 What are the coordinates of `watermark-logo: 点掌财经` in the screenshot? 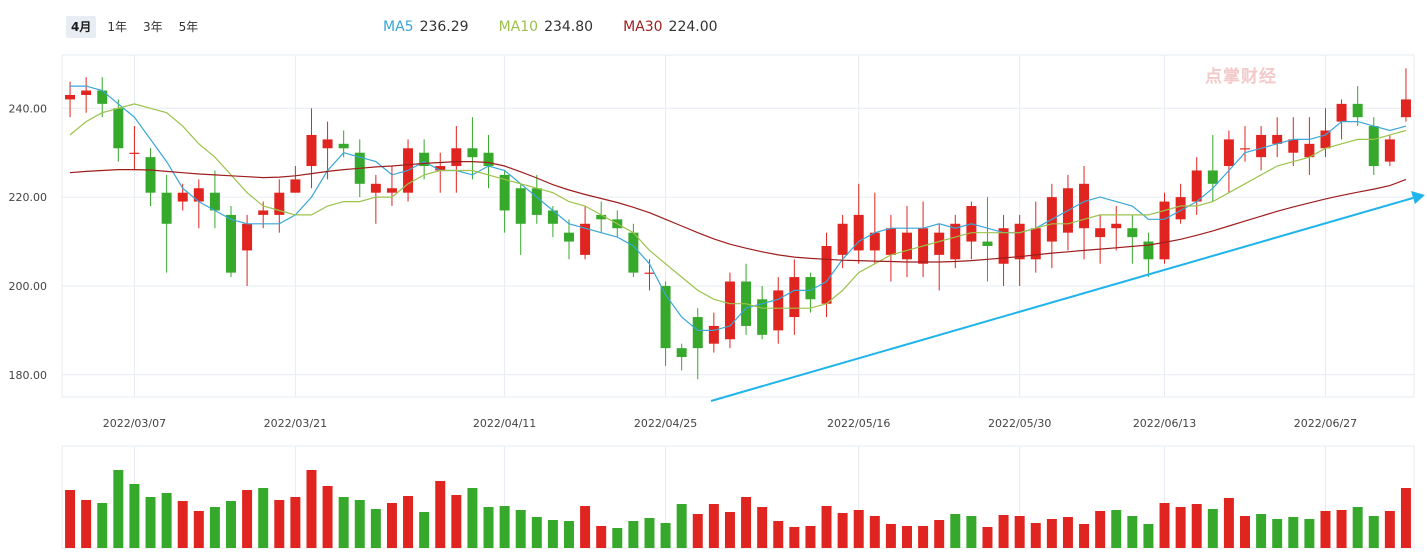 It's located at (1241, 77).